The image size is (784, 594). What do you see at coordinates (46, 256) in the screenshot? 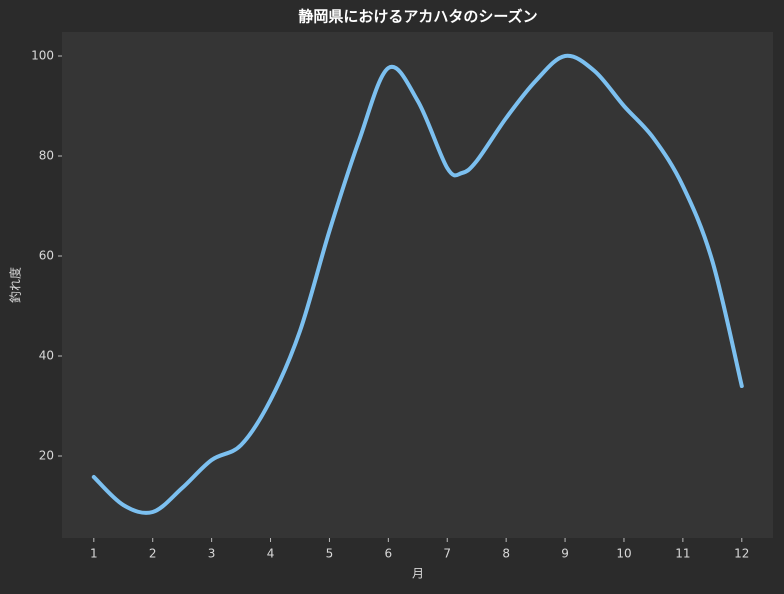
I see `y-tick-label: 60` at bounding box center [46, 256].